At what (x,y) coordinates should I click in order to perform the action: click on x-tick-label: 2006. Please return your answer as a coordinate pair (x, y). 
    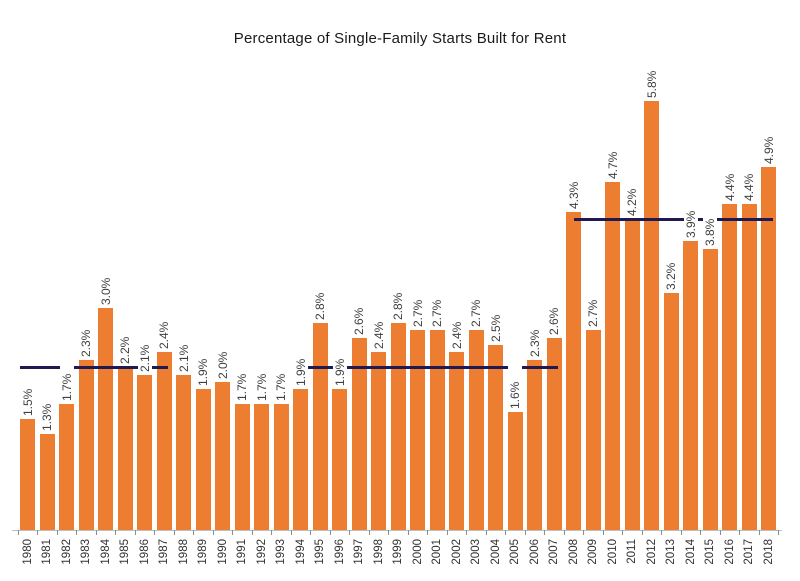
    Looking at the image, I should click on (534, 552).